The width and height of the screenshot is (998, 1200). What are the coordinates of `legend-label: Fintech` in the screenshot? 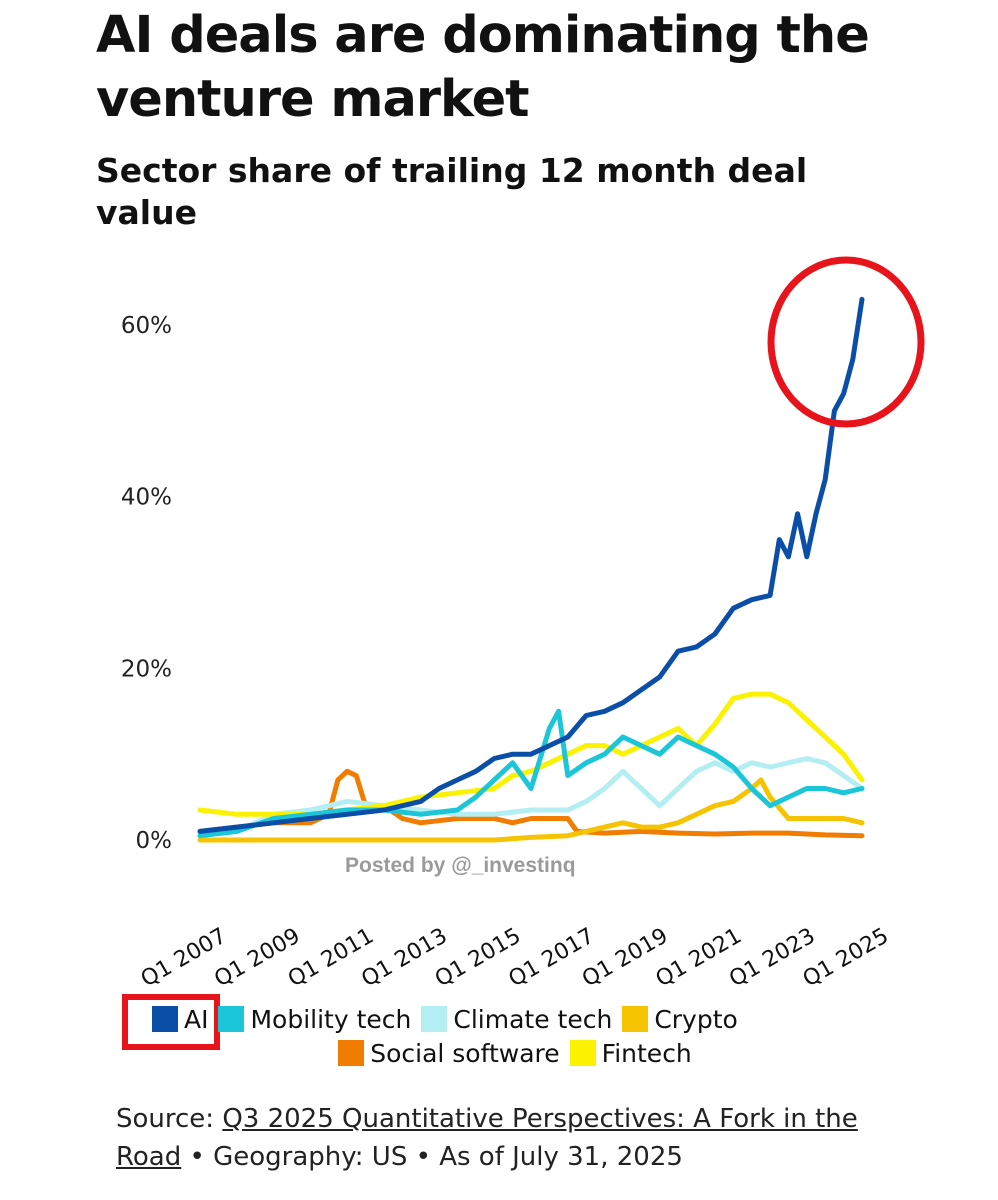 It's located at (646, 1053).